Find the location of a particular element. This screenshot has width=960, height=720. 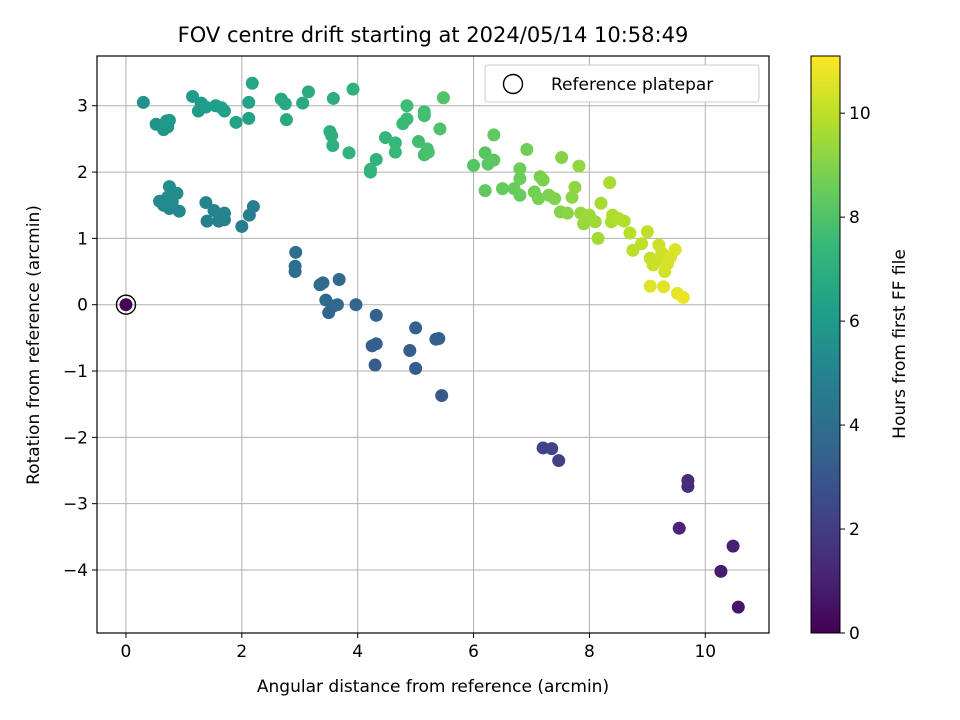

x-tick-label: 4 is located at coordinates (357, 652).